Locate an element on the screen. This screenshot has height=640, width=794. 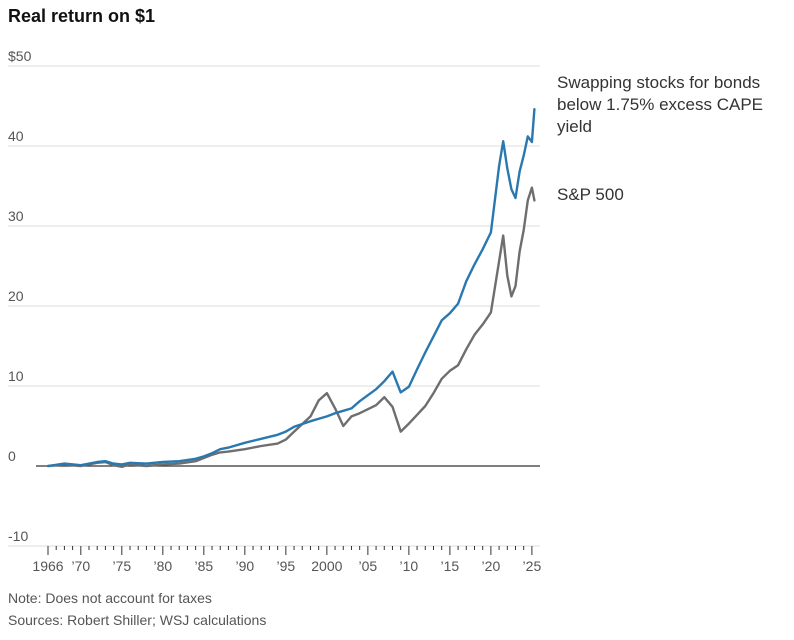
y-axis-tick-labels: $50 40 30 20 10 0 -10 is located at coordinates (20, 296).